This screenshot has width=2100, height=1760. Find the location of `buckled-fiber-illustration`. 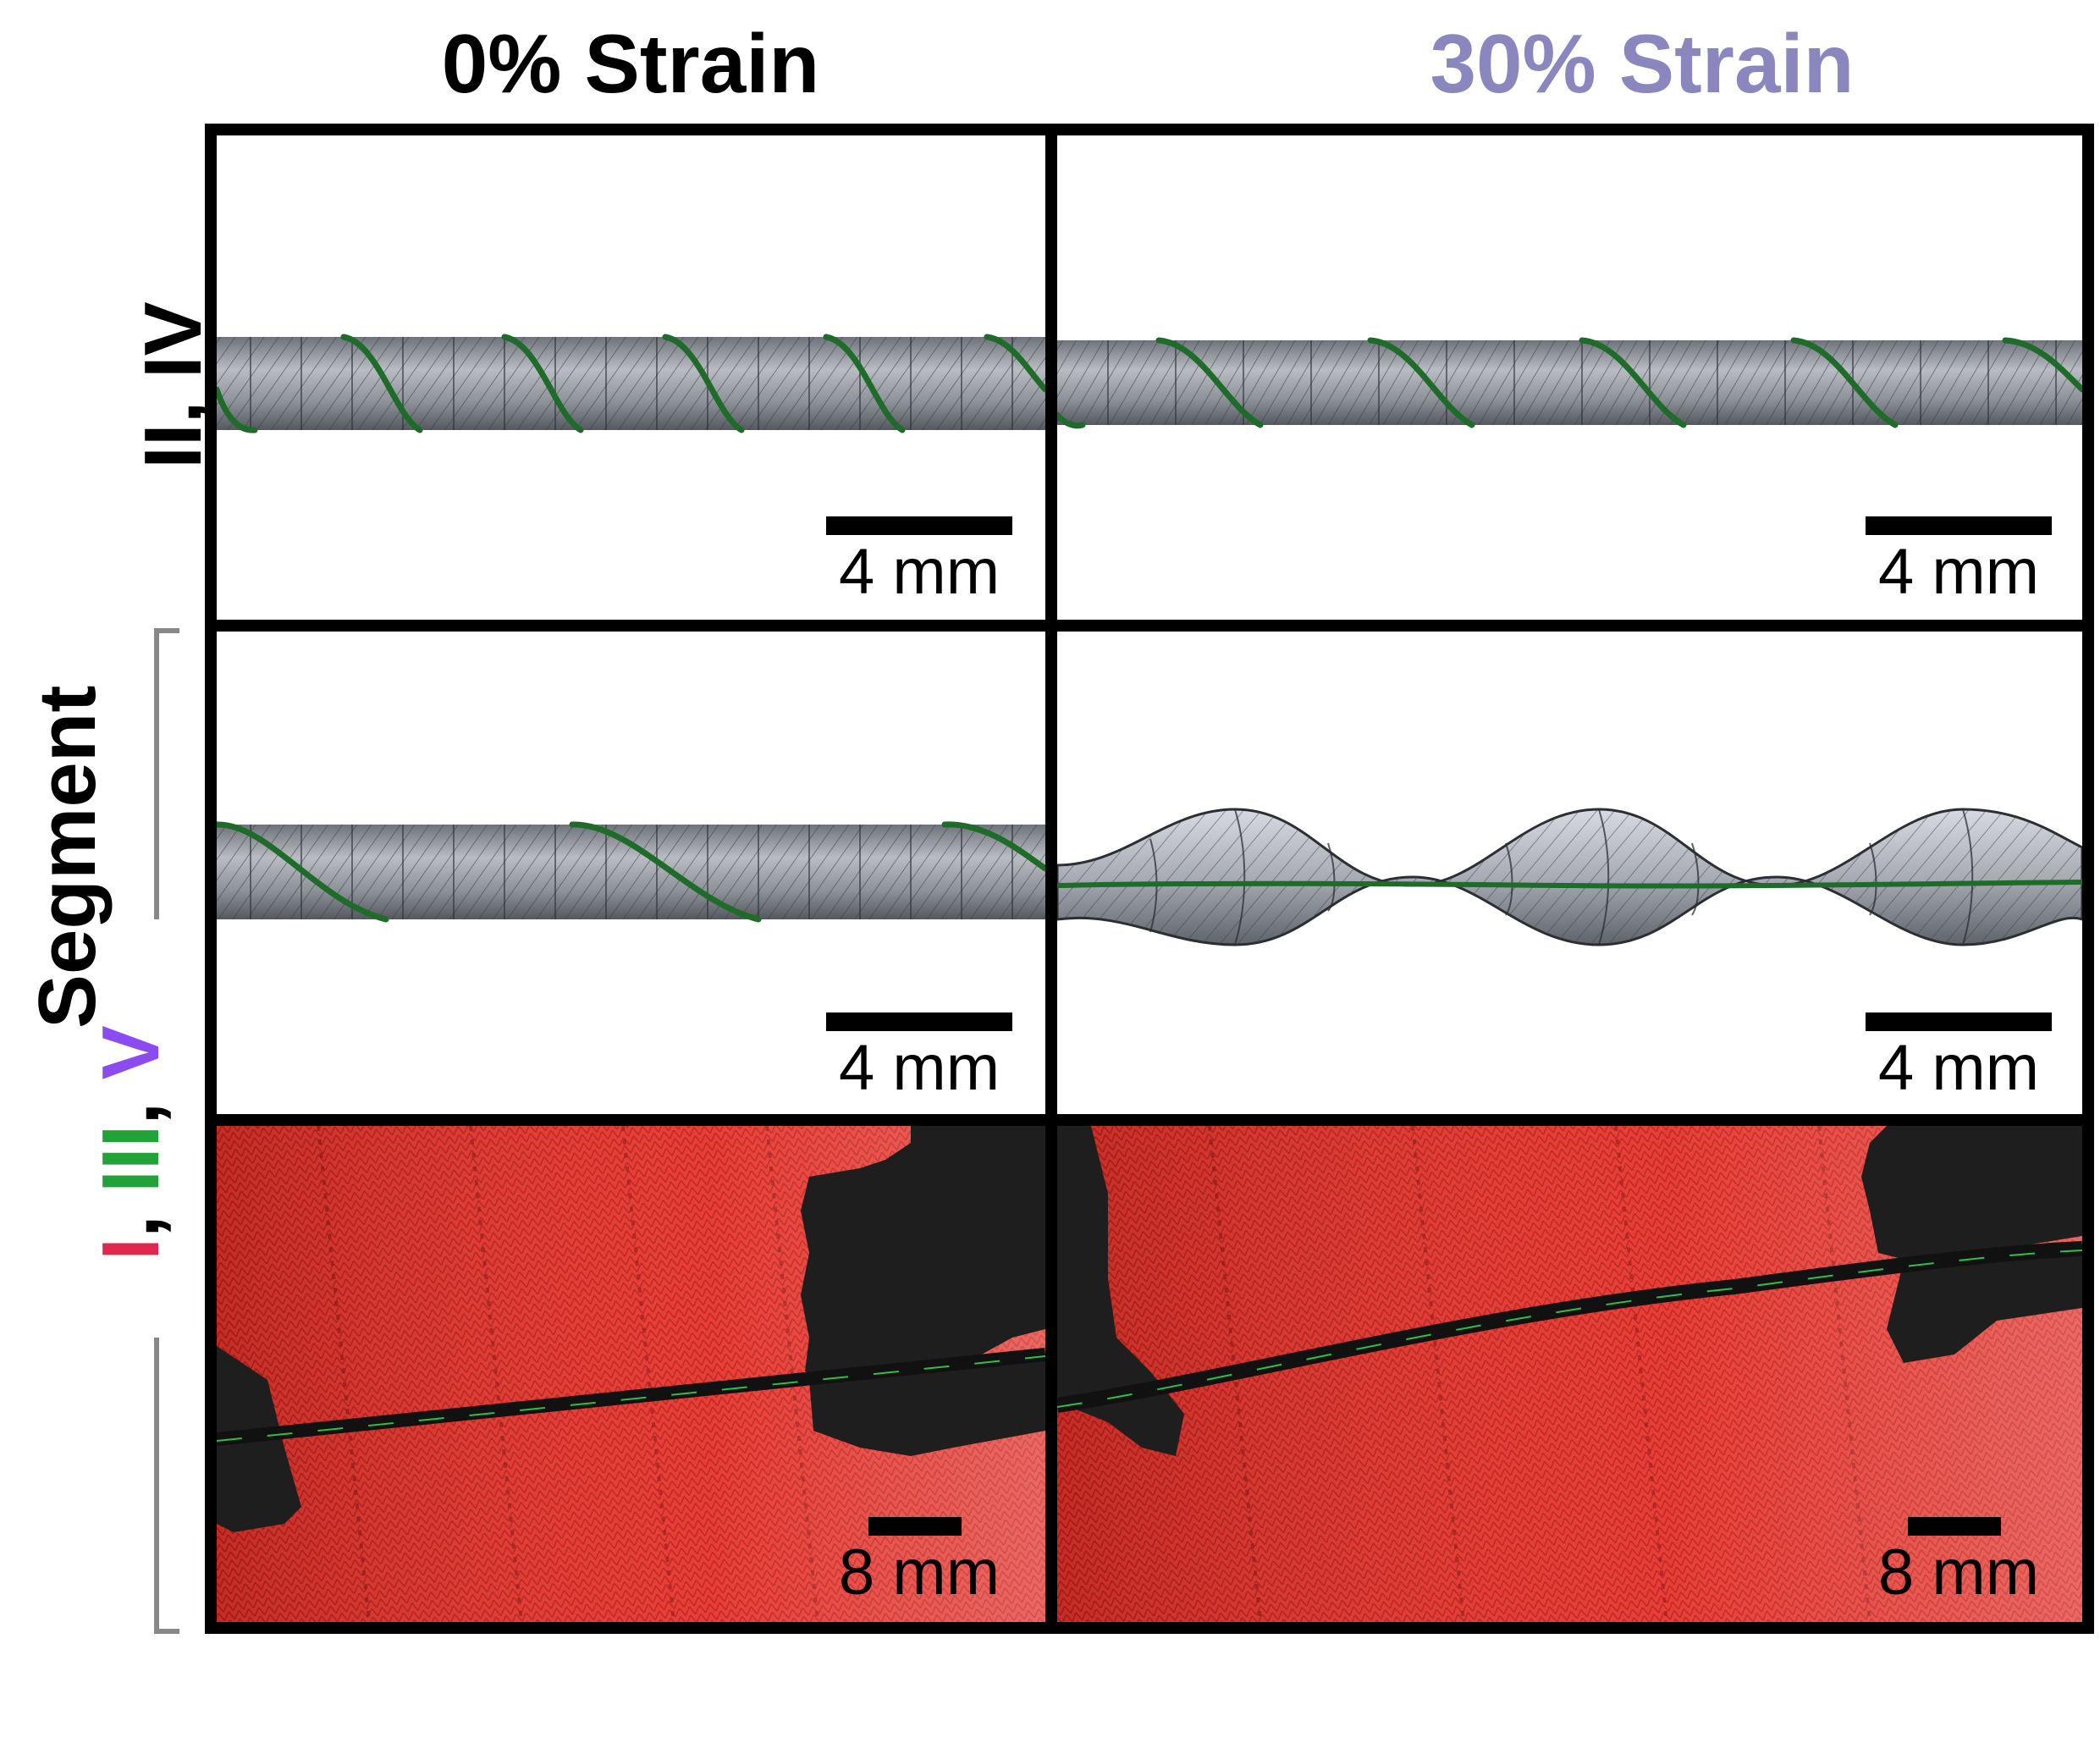

buckled-fiber-illustration is located at coordinates (1569, 877).